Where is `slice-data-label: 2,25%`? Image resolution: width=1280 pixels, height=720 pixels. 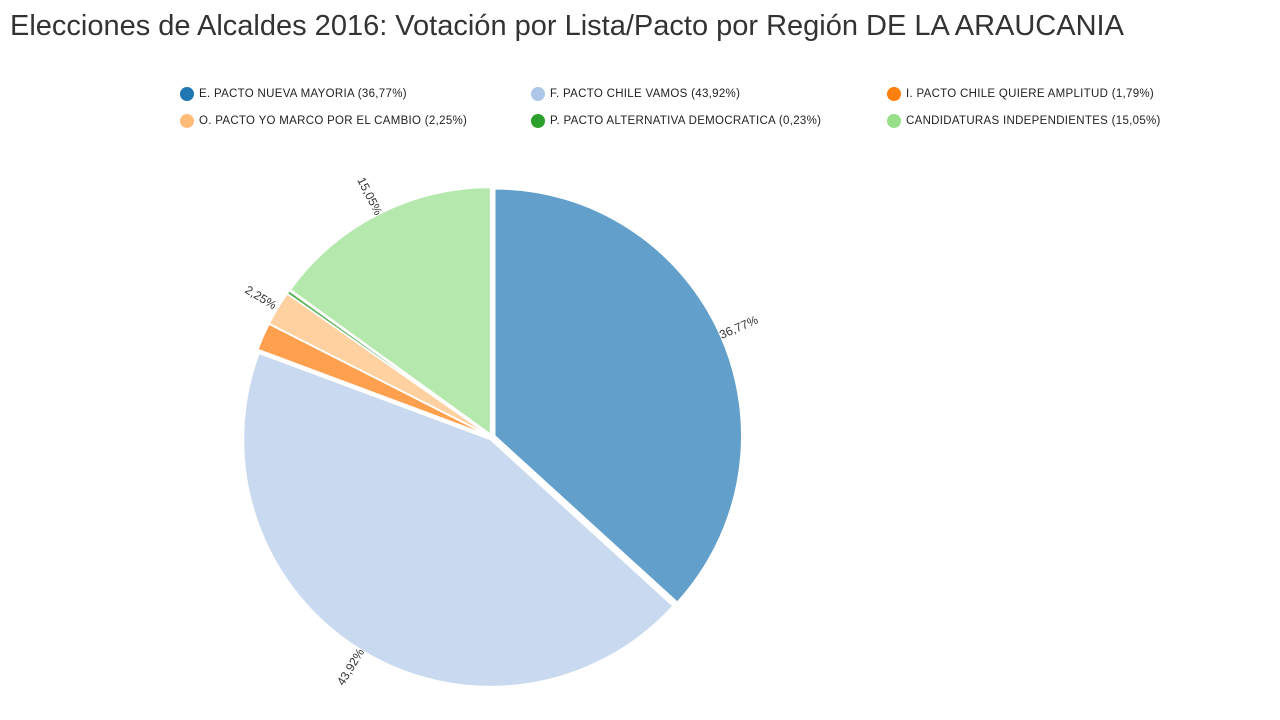
slice-data-label: 2,25% is located at coordinates (261, 298).